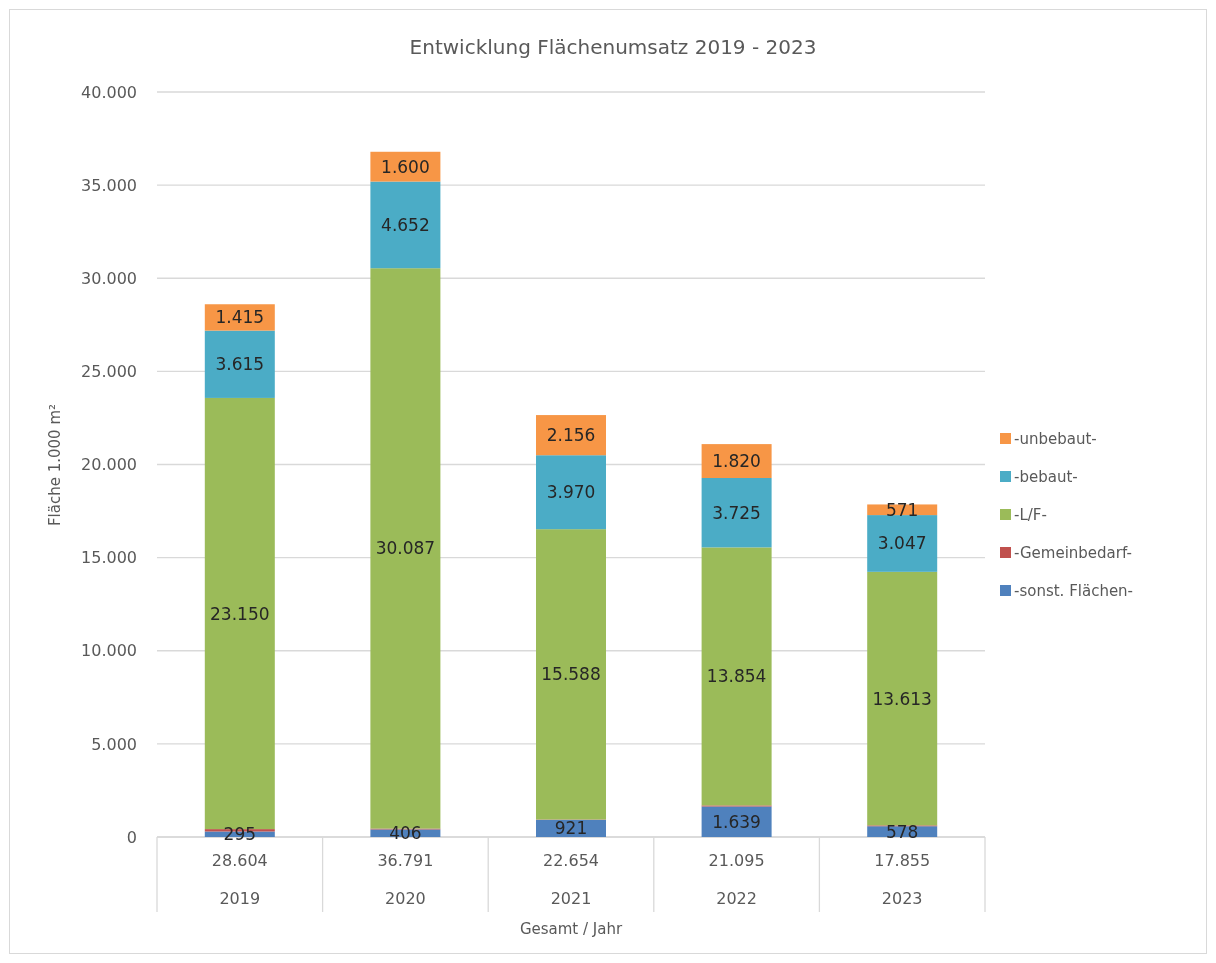 This screenshot has height=963, width=1216. What do you see at coordinates (239, 860) in the screenshot?
I see `total-label: 28.604` at bounding box center [239, 860].